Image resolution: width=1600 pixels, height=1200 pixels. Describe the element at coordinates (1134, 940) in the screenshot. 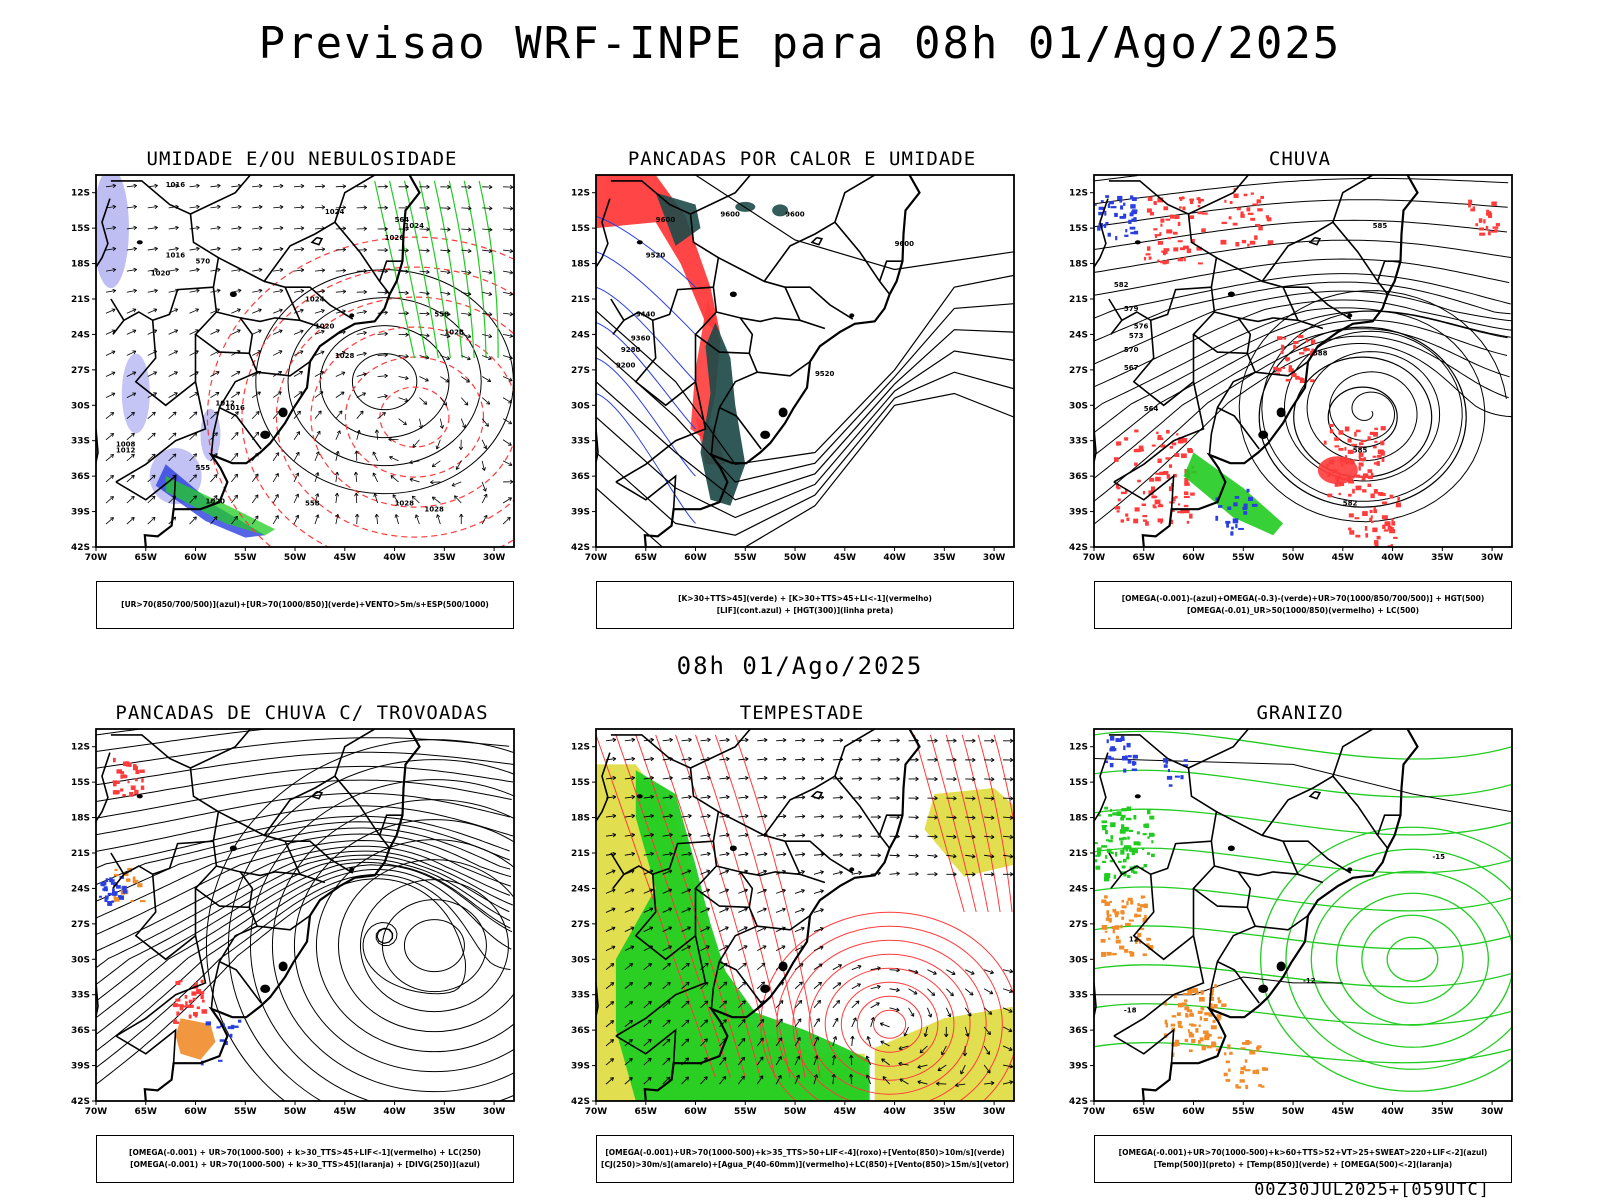

I see `contour-label: 12` at that location.